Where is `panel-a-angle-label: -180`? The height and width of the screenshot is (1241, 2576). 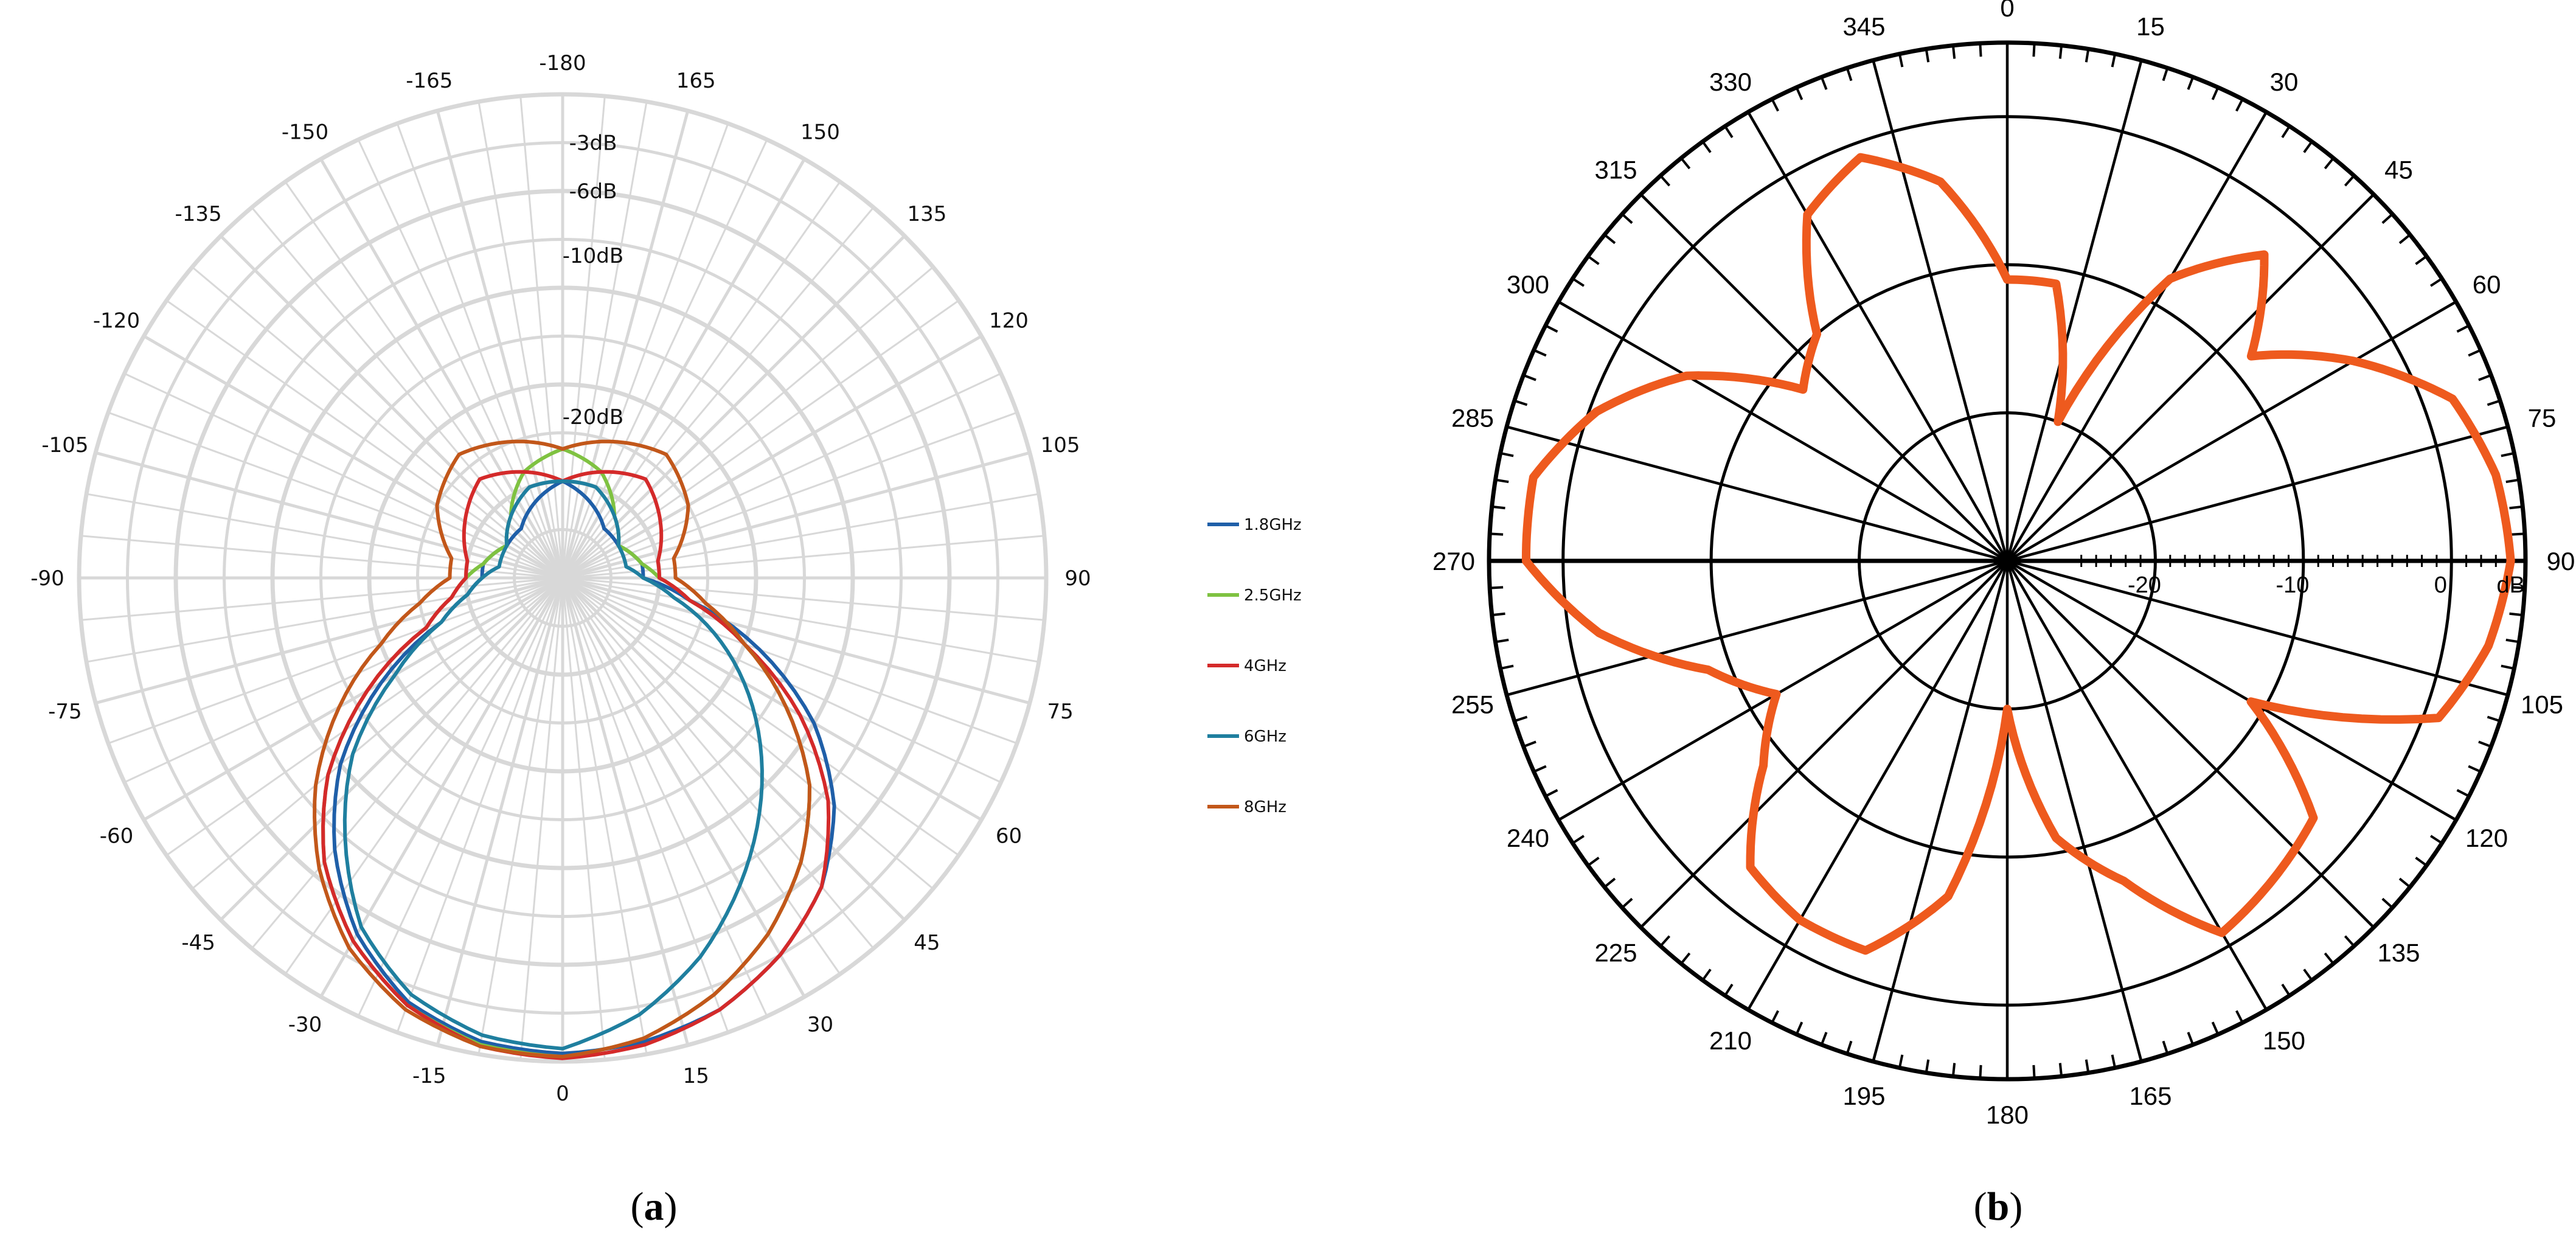 panel-a-angle-label: -180 is located at coordinates (562, 63).